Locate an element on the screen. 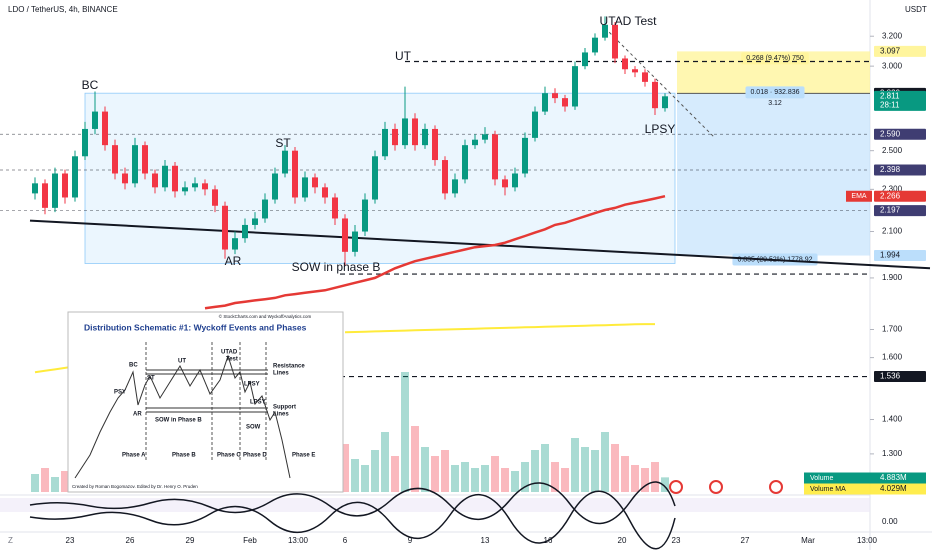 The width and height of the screenshot is (932, 550). x-tick-label: Feb is located at coordinates (250, 540).